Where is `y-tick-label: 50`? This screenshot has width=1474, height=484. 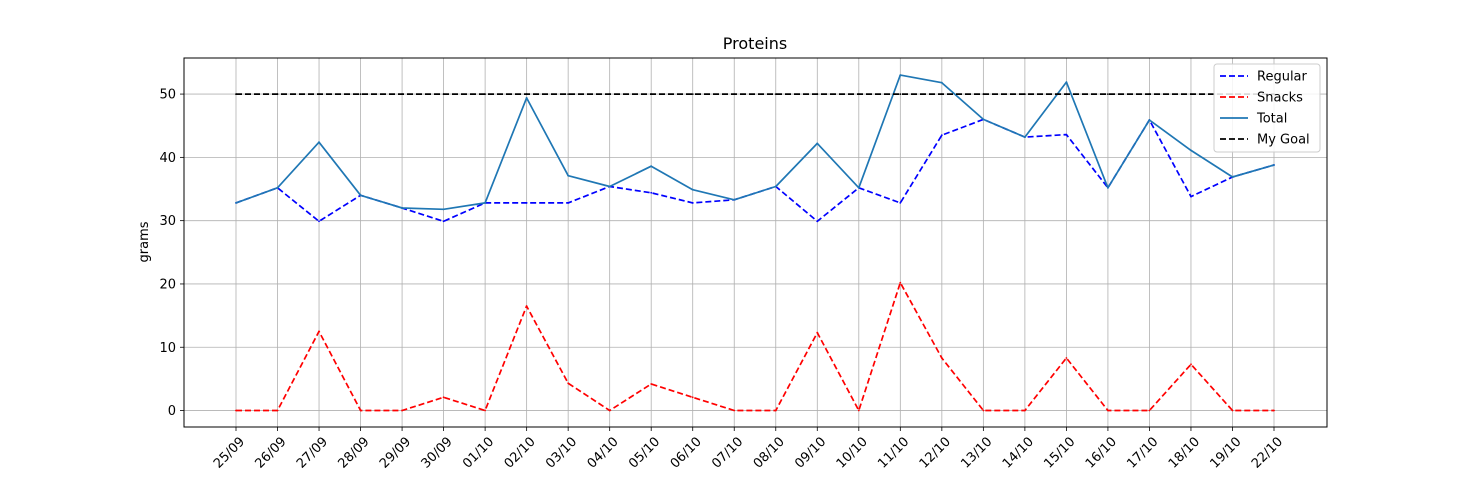 y-tick-label: 50 is located at coordinates (167, 95).